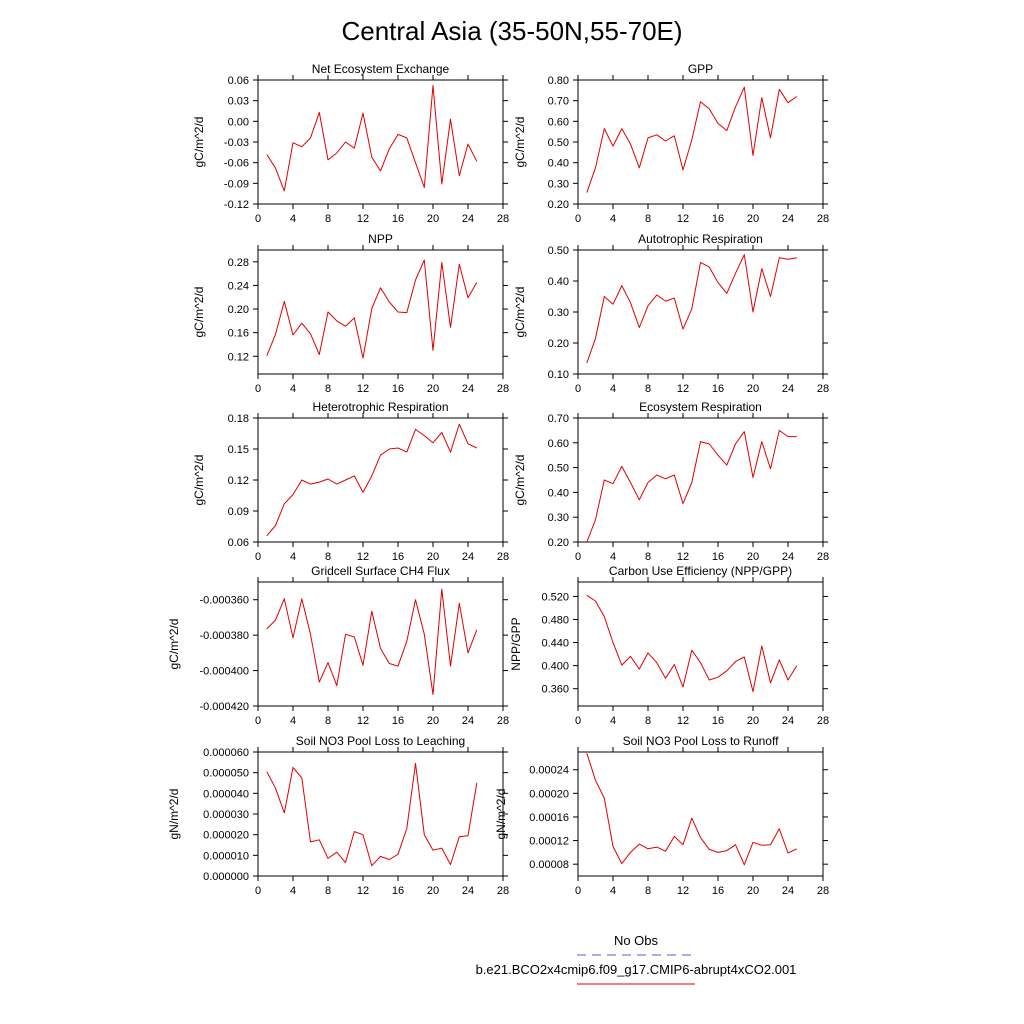 Image resolution: width=1024 pixels, height=1024 pixels. What do you see at coordinates (236, 184) in the screenshot?
I see `y-tick-label: -0.09` at bounding box center [236, 184].